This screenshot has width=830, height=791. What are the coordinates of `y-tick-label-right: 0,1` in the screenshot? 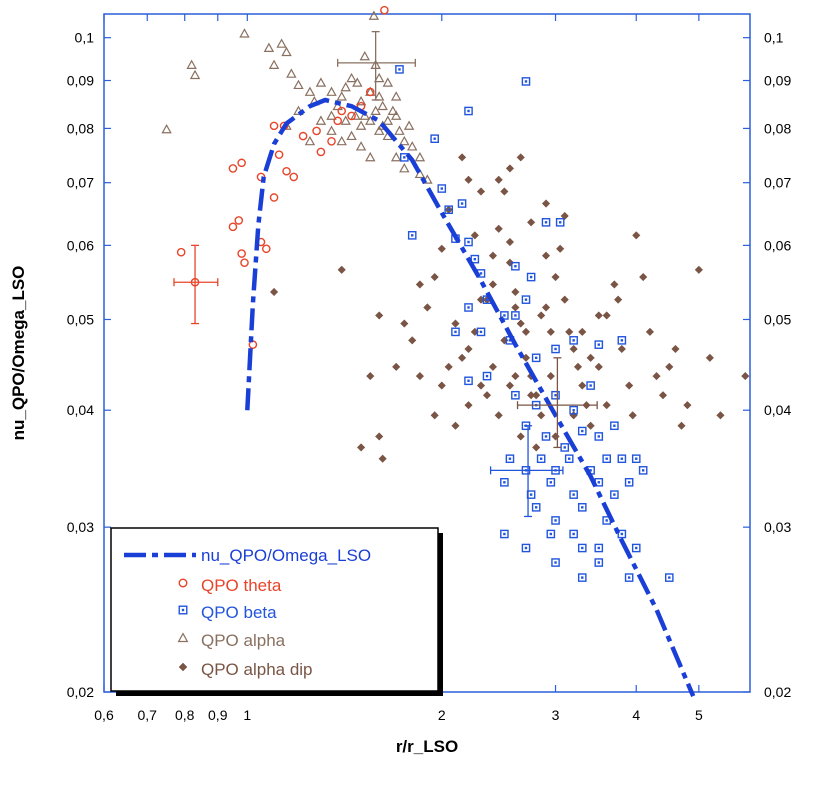 It's located at (774, 38).